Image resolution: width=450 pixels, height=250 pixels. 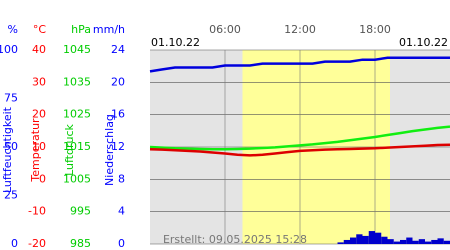 I want to click on y-tick-label: 25, so click(x=11, y=195).